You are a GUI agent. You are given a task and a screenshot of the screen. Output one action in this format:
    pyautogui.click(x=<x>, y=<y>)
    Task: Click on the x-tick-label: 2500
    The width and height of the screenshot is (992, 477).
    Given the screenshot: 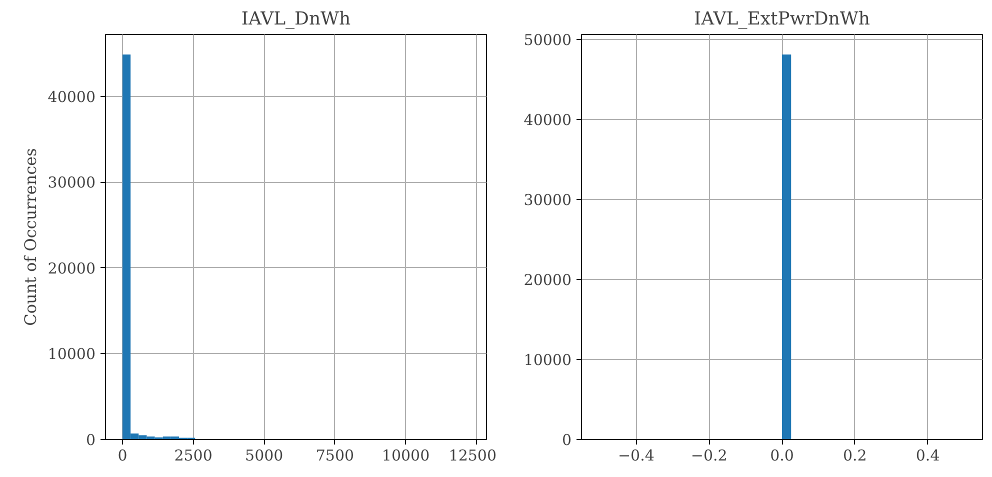 What is the action you would take?
    pyautogui.click(x=193, y=455)
    